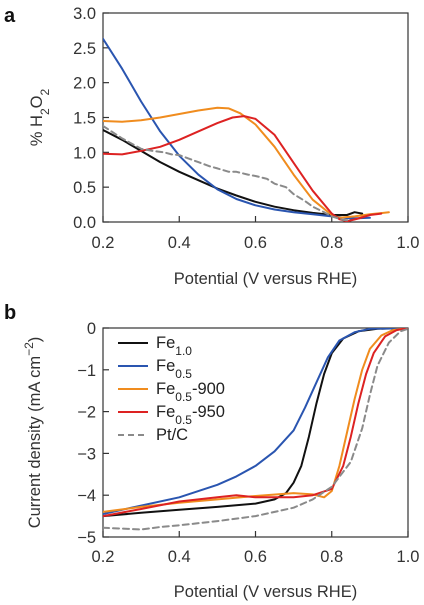  What do you see at coordinates (91, 329) in the screenshot?
I see `y-tick-label: 0` at bounding box center [91, 329].